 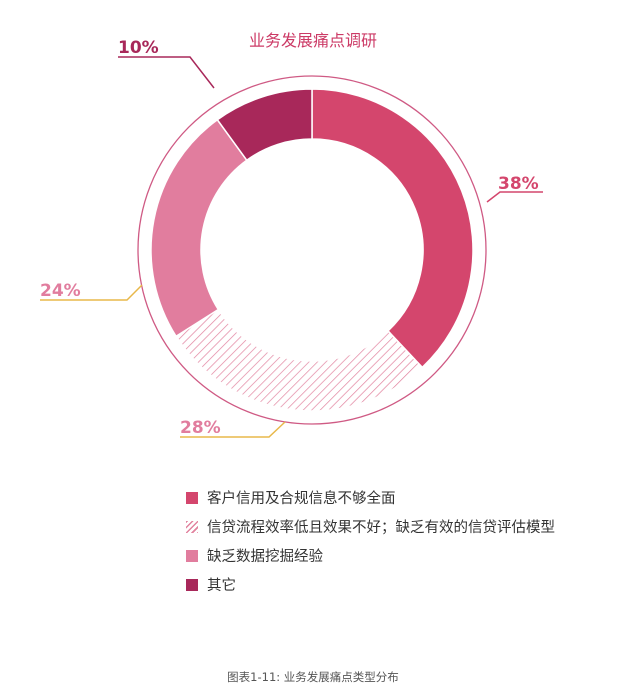 I want to click on legend-label: 缺乏数据挖掘经验, so click(x=265, y=557).